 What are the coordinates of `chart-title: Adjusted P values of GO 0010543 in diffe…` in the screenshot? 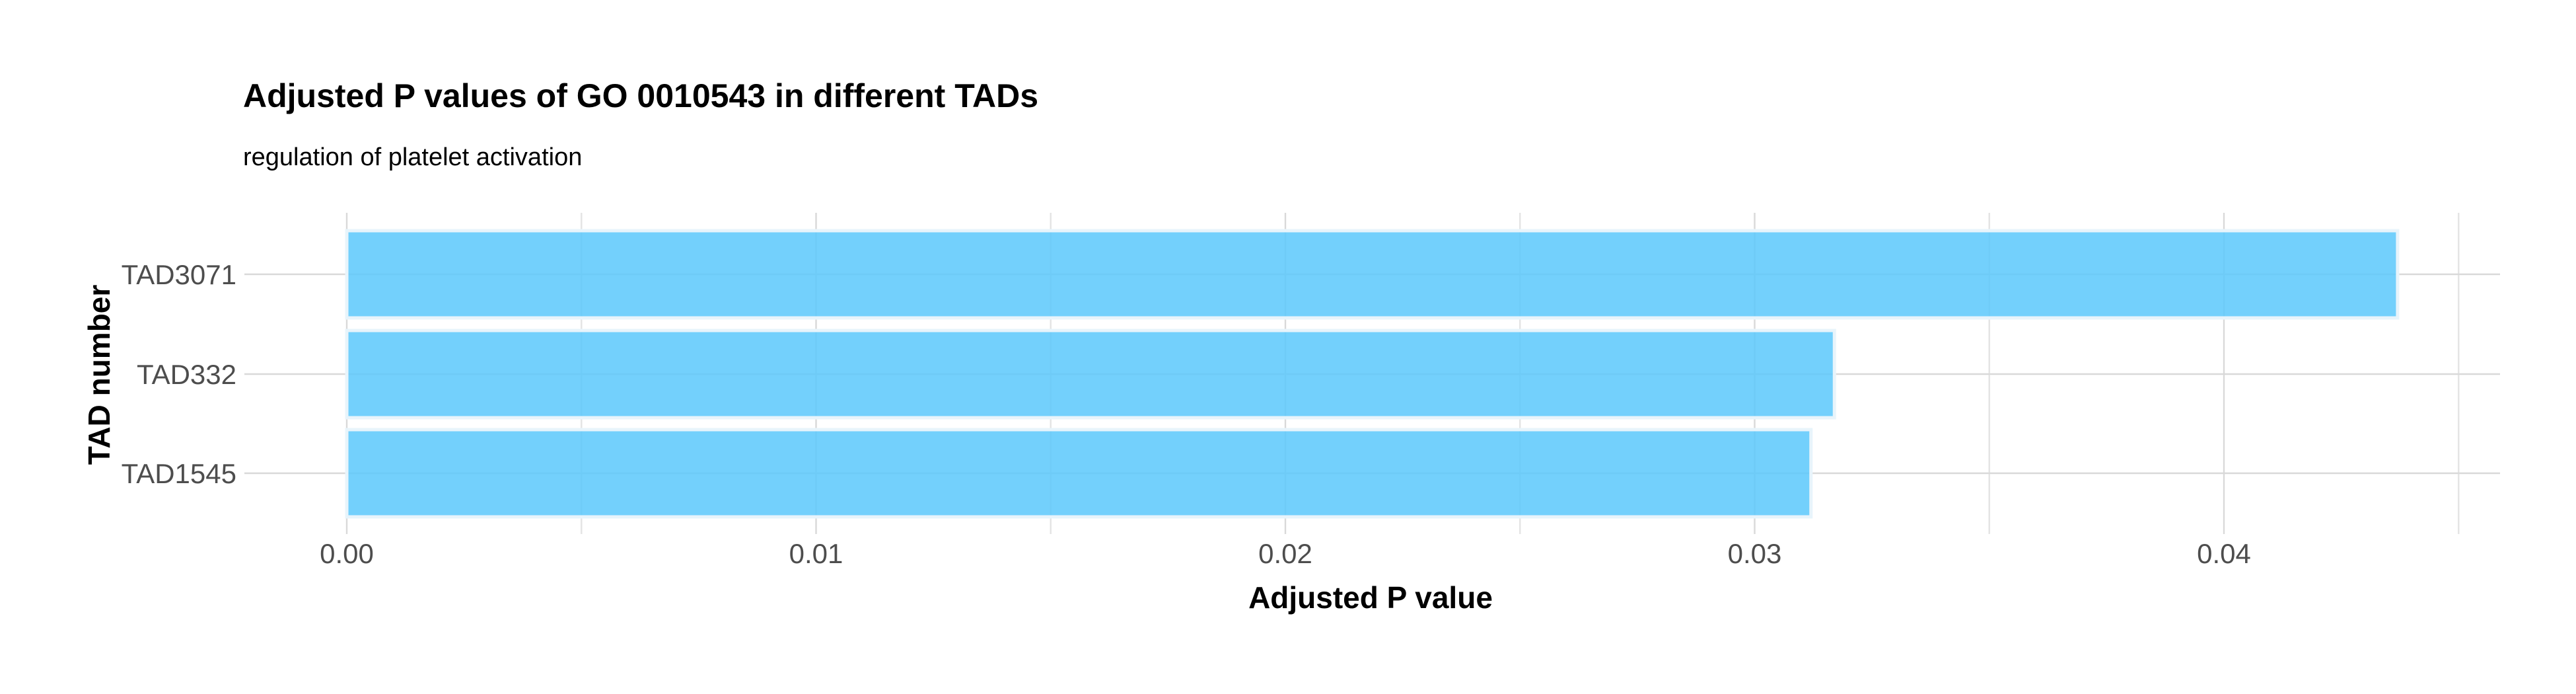 It's located at (640, 95).